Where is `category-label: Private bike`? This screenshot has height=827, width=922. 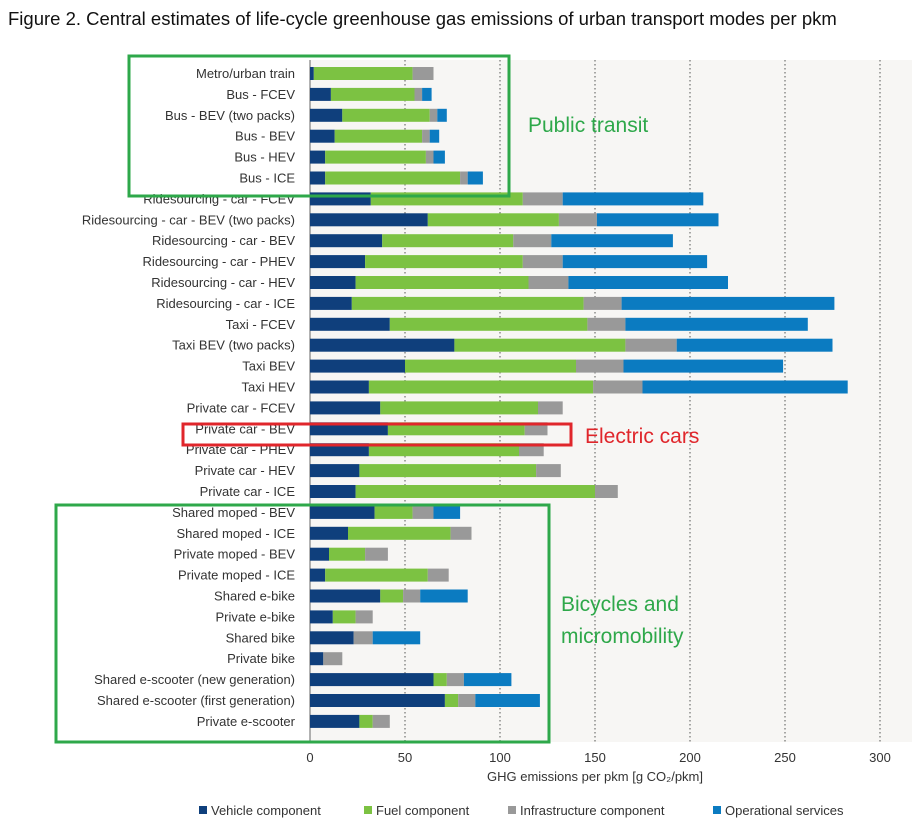
category-label: Private bike is located at coordinates (261, 658).